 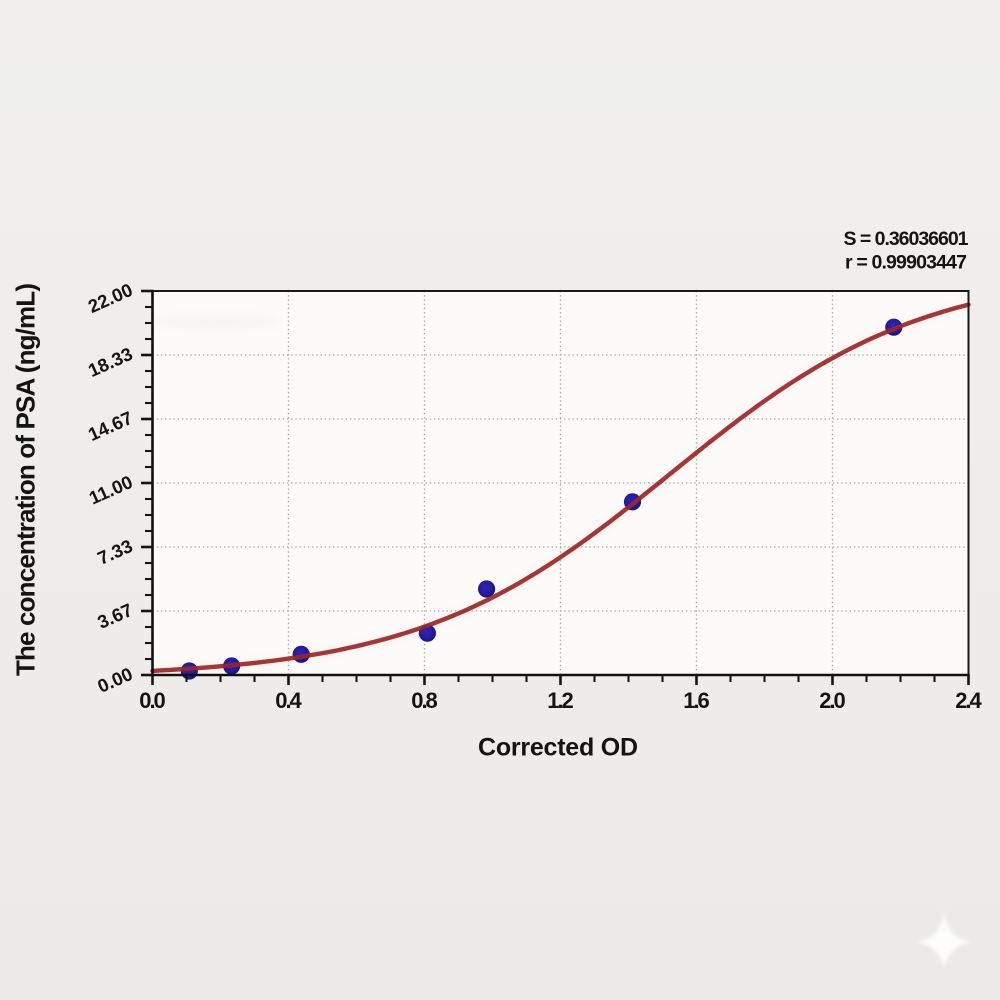 I want to click on svg-text: 2.4, so click(x=968, y=700).